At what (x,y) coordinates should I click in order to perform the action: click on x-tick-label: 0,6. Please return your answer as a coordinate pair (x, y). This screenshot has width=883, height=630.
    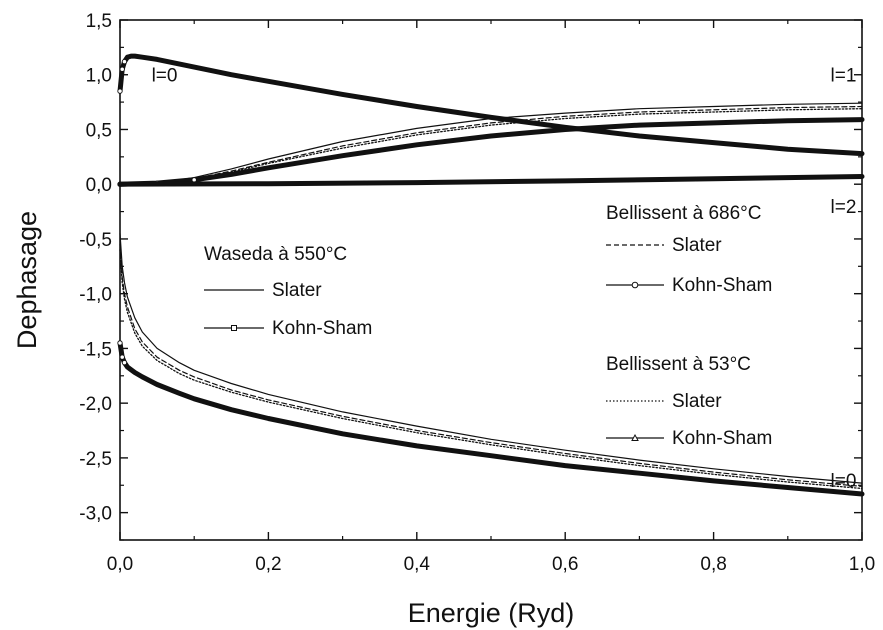
    Looking at the image, I should click on (565, 564).